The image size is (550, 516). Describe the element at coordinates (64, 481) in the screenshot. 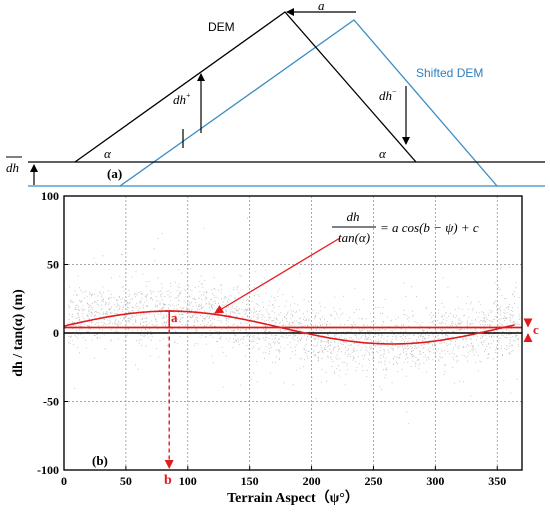

I see `x-tick-label: 0` at that location.